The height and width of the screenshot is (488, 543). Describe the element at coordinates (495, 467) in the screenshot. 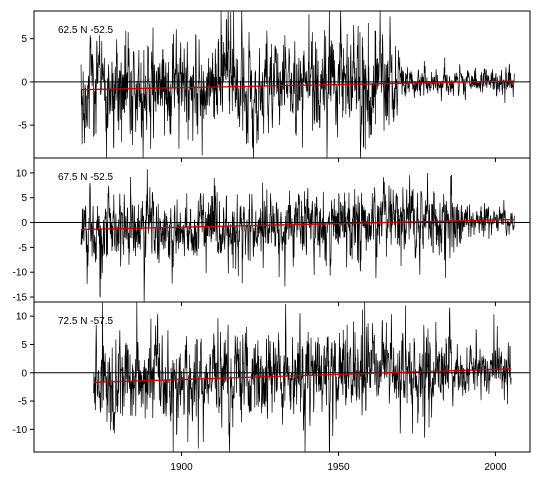

I see `x-tick-label: 2000` at that location.